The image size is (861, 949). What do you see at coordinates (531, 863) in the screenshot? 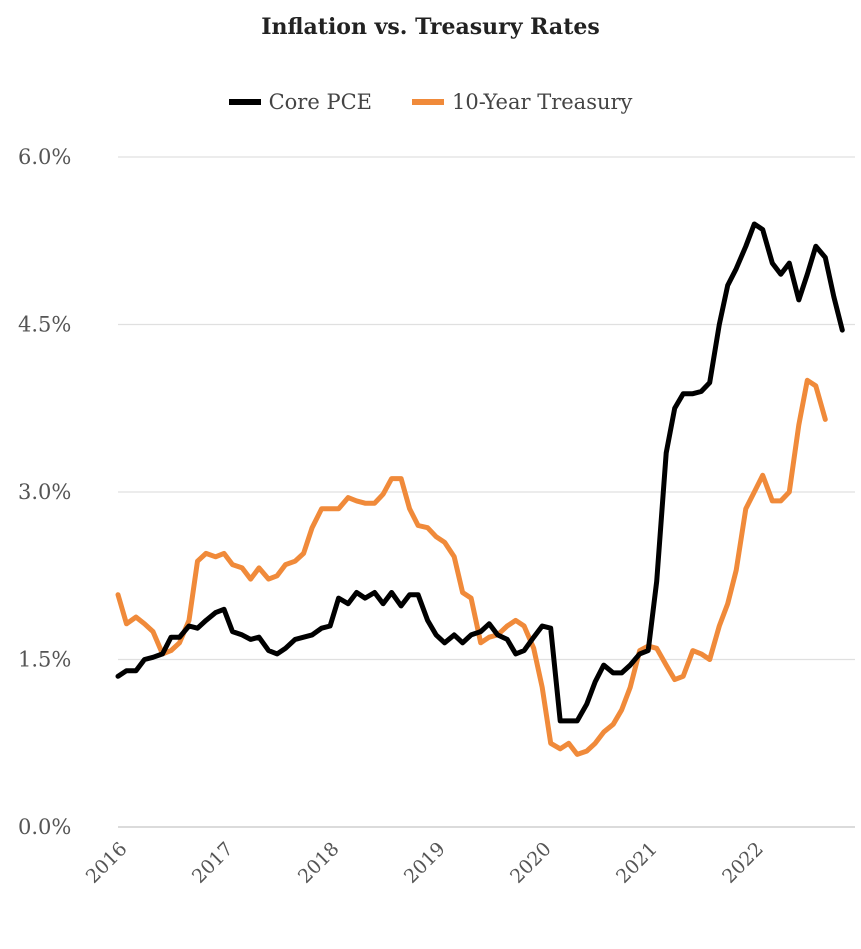
I see `x-tick-label: 2020` at bounding box center [531, 863].